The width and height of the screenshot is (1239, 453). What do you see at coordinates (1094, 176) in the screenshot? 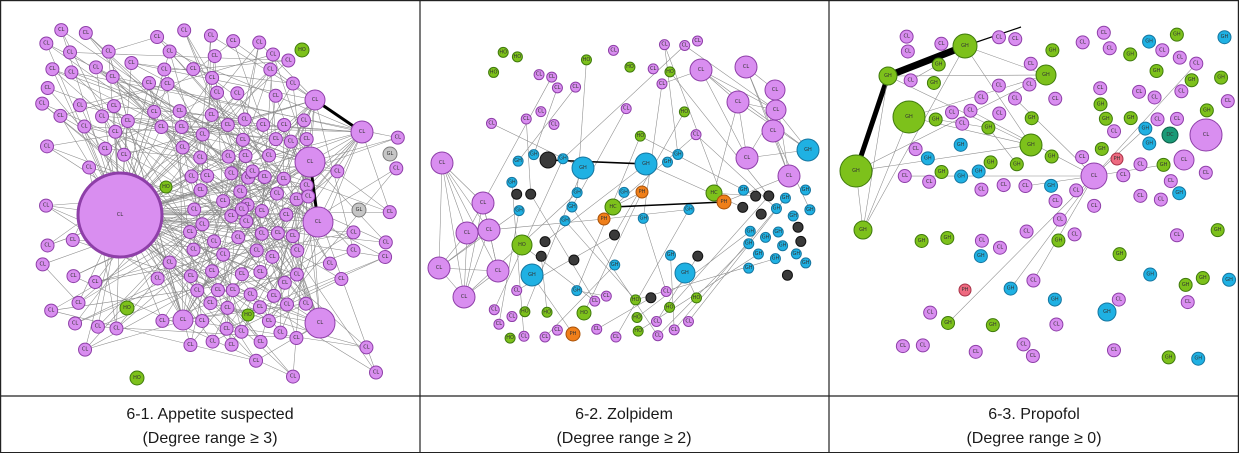
I see `panel-3-node-label-6: CL` at bounding box center [1094, 176].